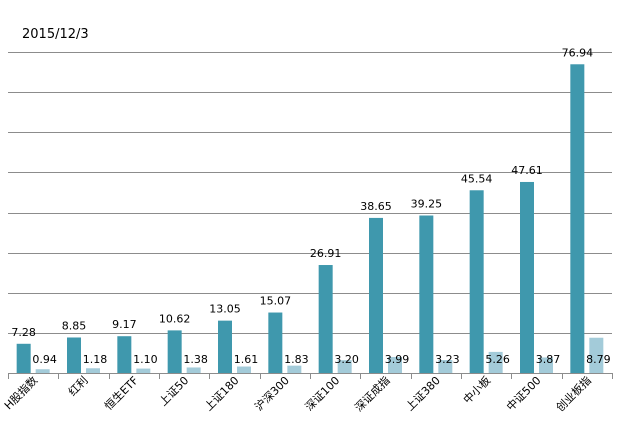 Image resolution: width=627 pixels, height=436 pixels. Describe the element at coordinates (372, 393) in the screenshot. I see `category-label-7: 深证成指` at that location.